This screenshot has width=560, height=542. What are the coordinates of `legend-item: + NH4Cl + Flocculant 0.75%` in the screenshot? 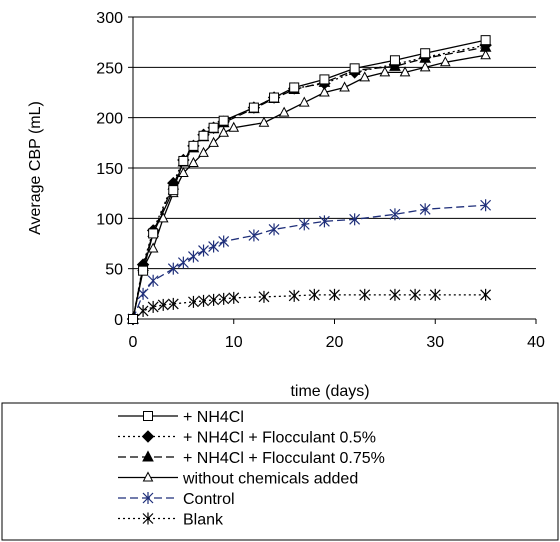 It's located at (251, 458).